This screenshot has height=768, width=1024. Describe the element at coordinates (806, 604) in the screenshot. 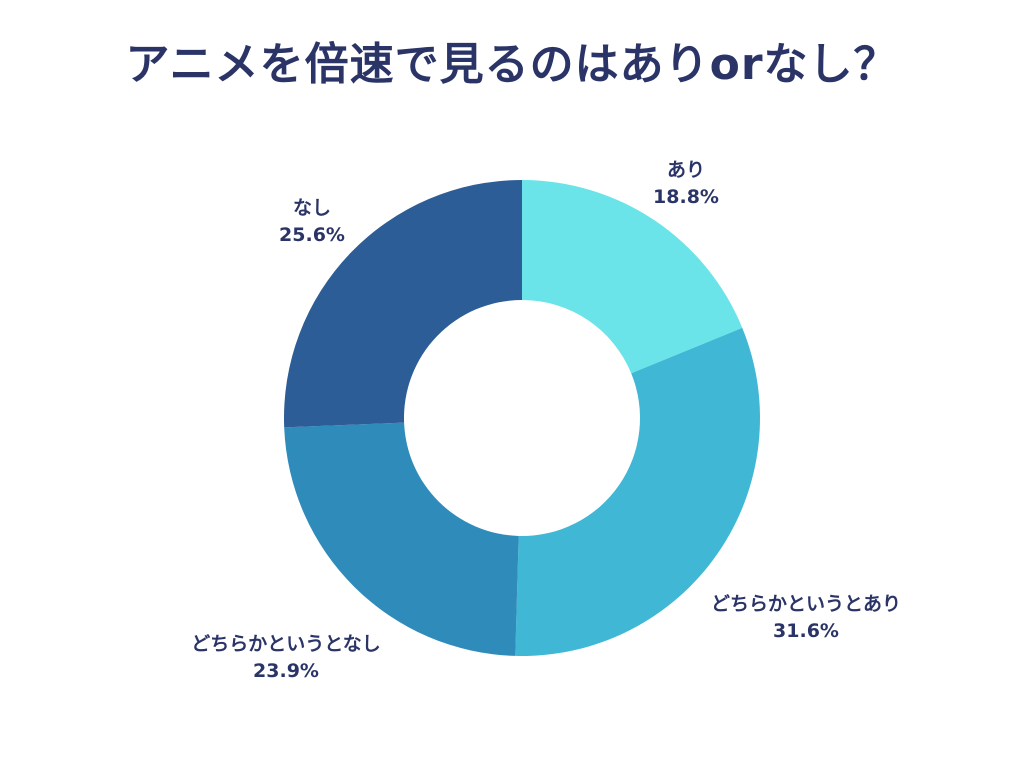

I see `slice-category-label-2: どちらかというとあり` at that location.